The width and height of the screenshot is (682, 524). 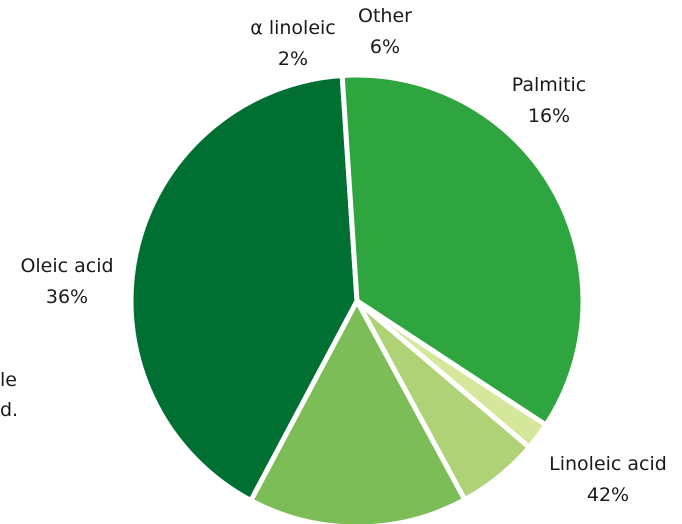 What do you see at coordinates (67, 297) in the screenshot?
I see `slice-label-value: 36%` at bounding box center [67, 297].